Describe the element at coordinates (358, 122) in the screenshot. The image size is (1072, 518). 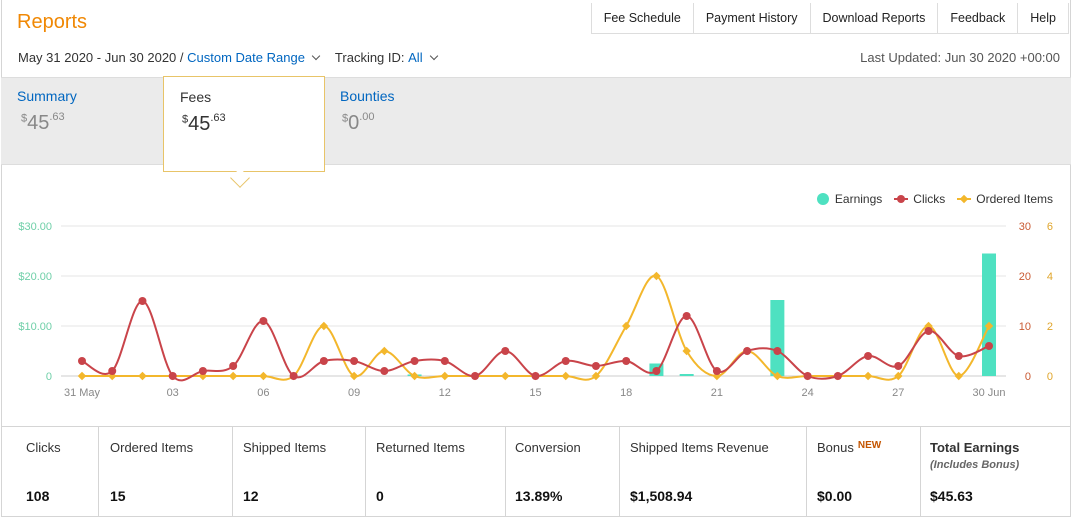
I see `tab-bounties-value: $0.00` at that location.